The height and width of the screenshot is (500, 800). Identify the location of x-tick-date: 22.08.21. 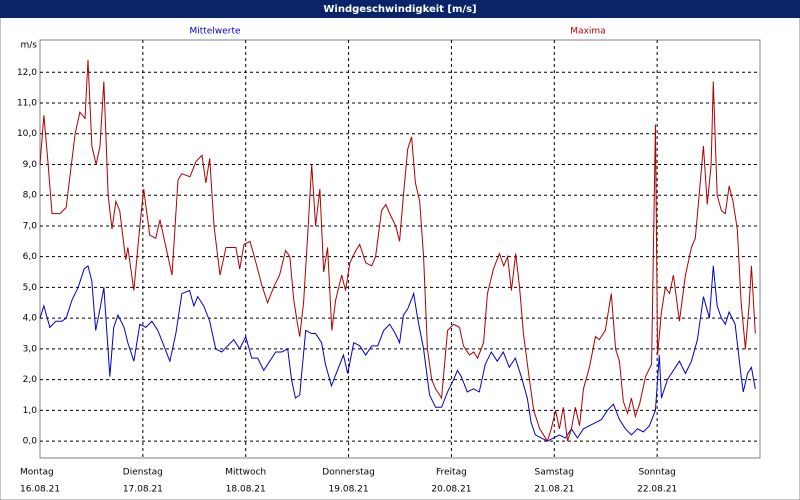
(657, 490).